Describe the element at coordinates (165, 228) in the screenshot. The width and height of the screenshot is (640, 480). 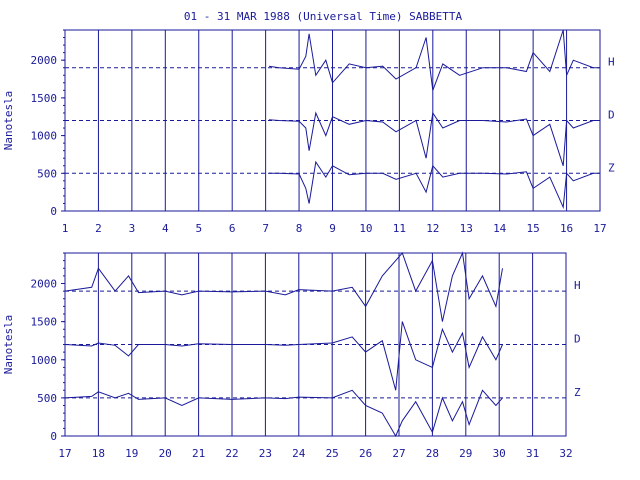
I see `x-tick-label: 4` at that location.